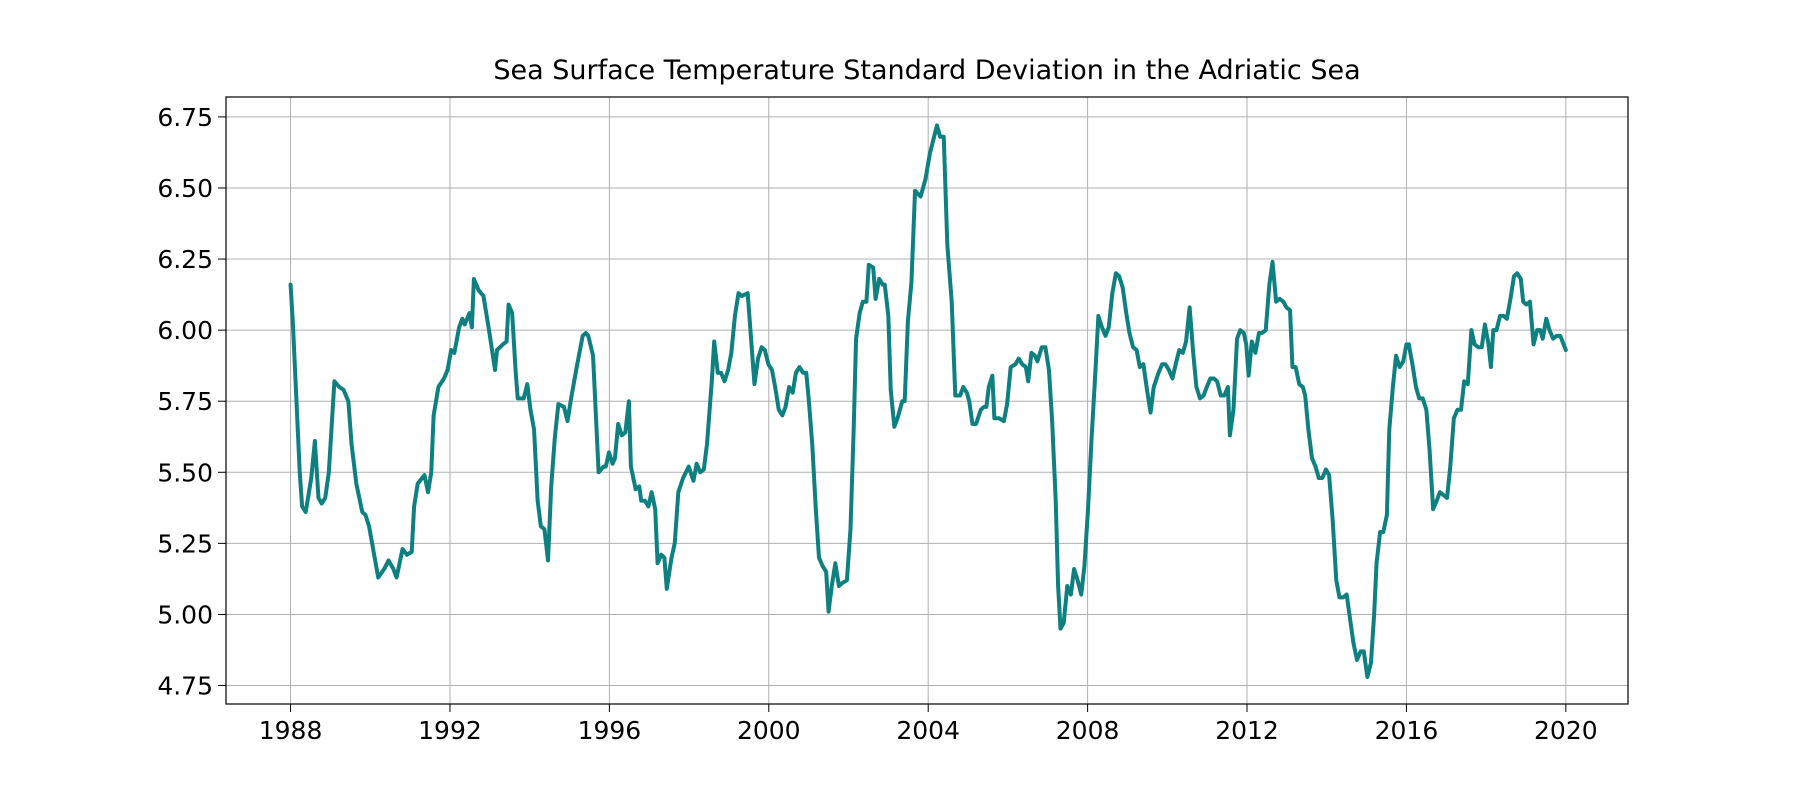 Image resolution: width=1800 pixels, height=800 pixels. Describe the element at coordinates (291, 730) in the screenshot. I see `x-tick-label: 1988` at that location.